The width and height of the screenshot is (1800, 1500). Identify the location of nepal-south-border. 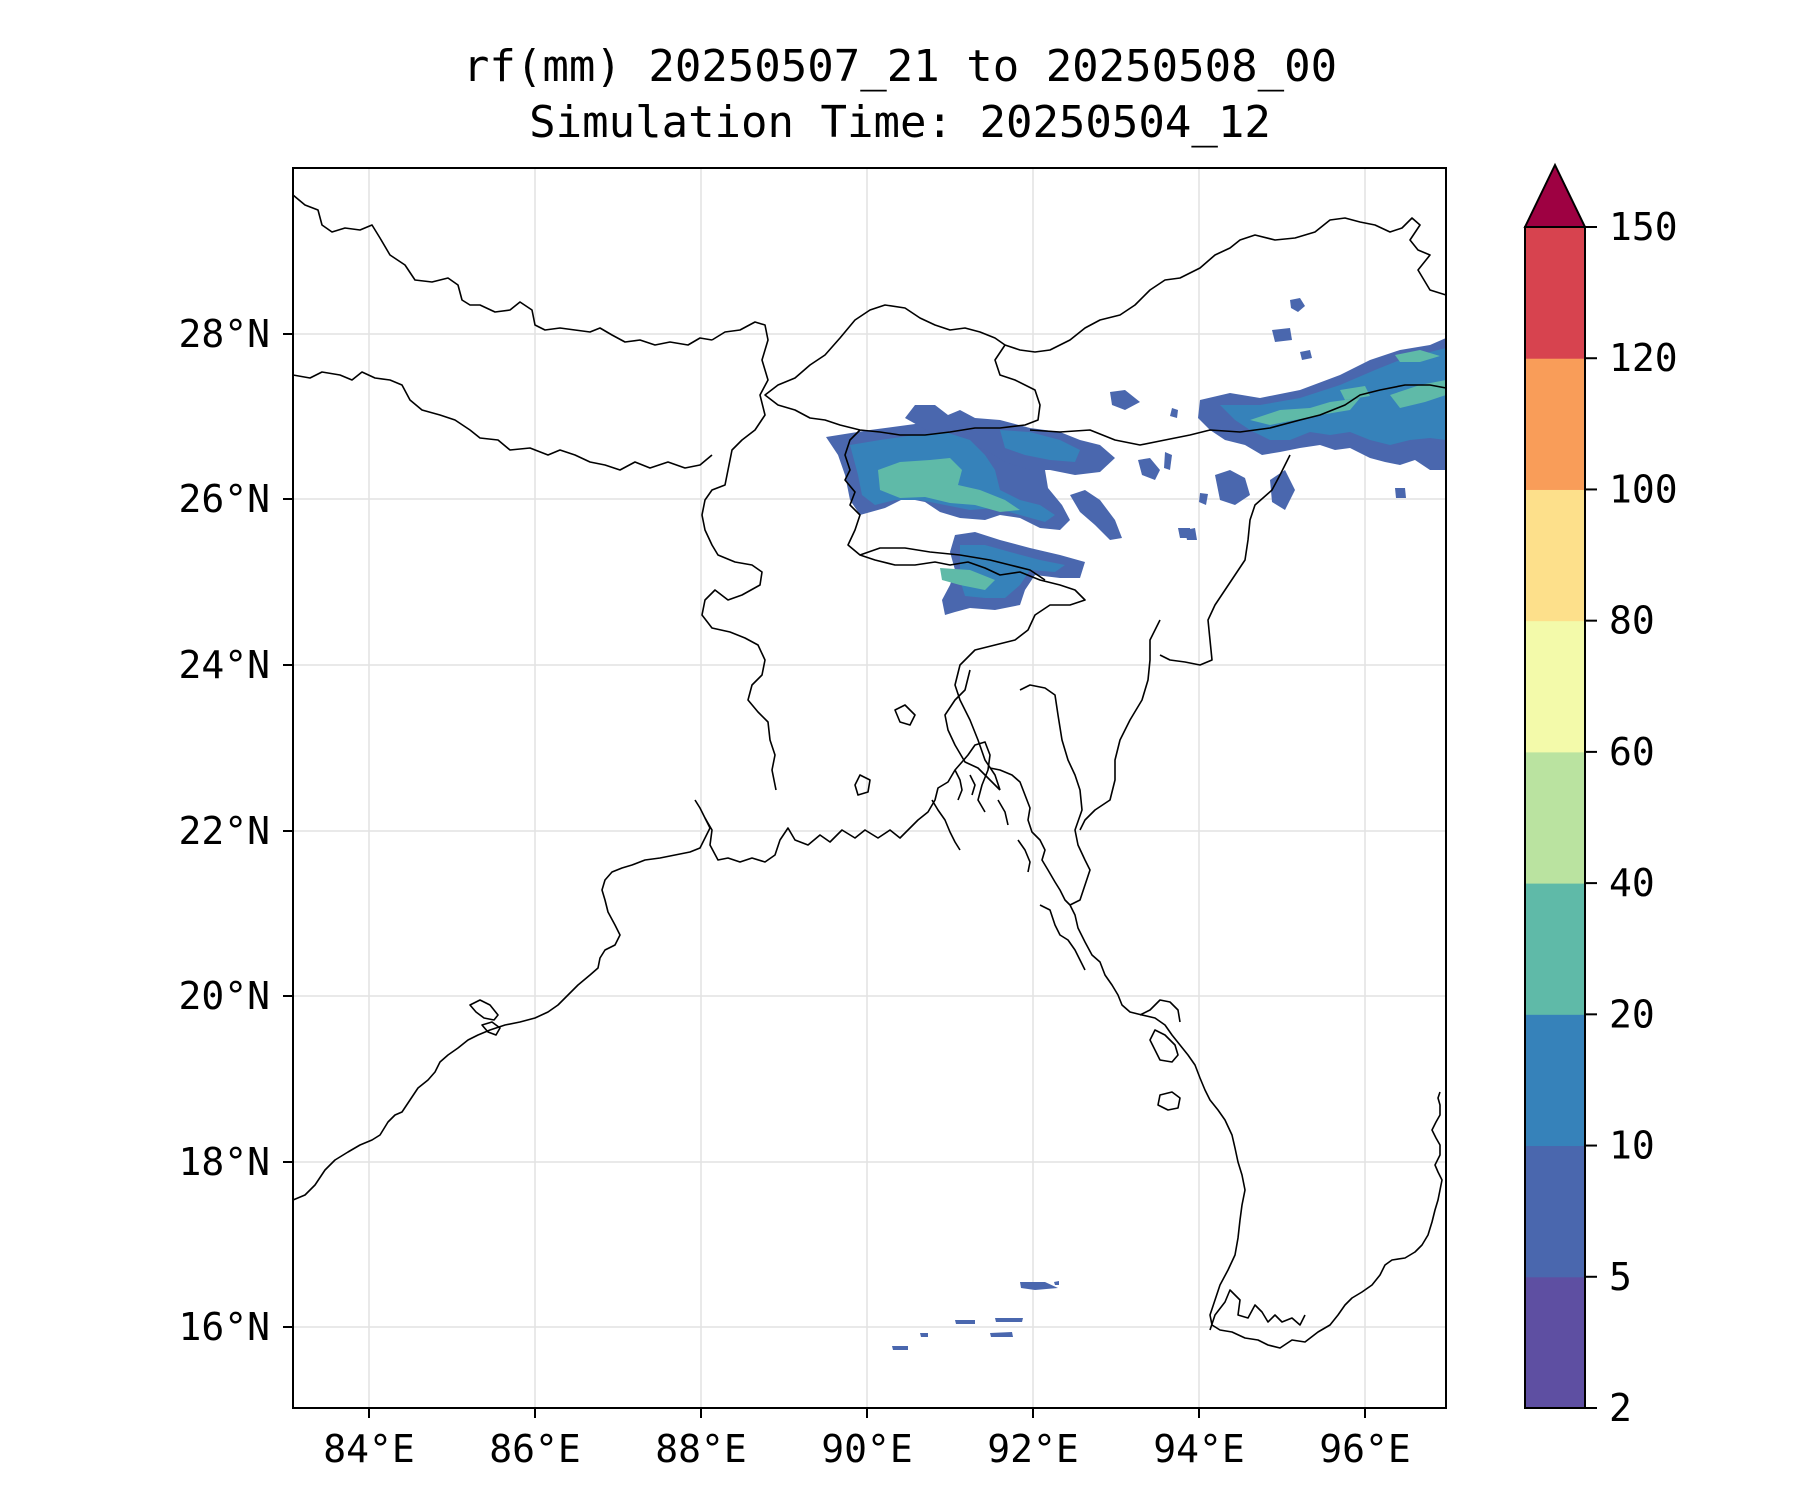
(502, 421).